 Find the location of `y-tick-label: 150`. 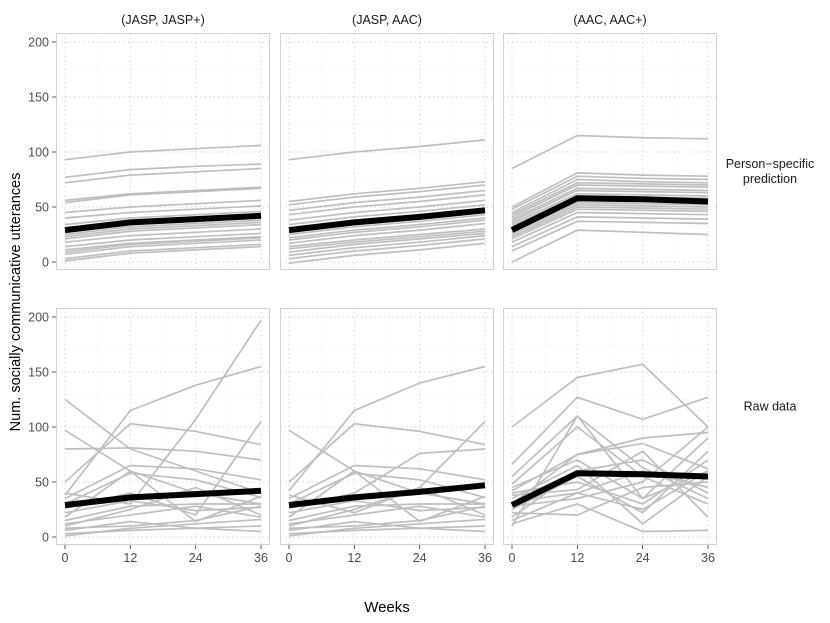

y-tick-label: 150 is located at coordinates (38, 98).